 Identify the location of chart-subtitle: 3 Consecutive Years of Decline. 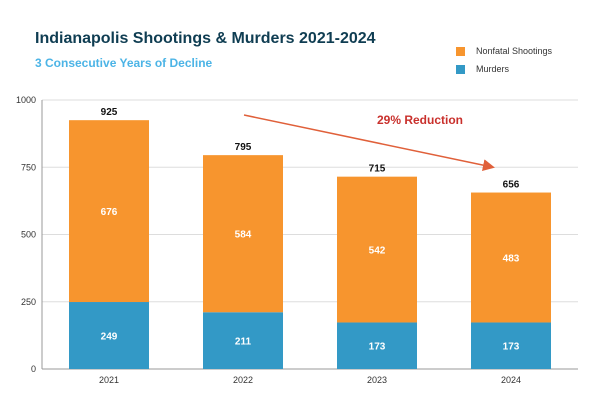
(124, 63).